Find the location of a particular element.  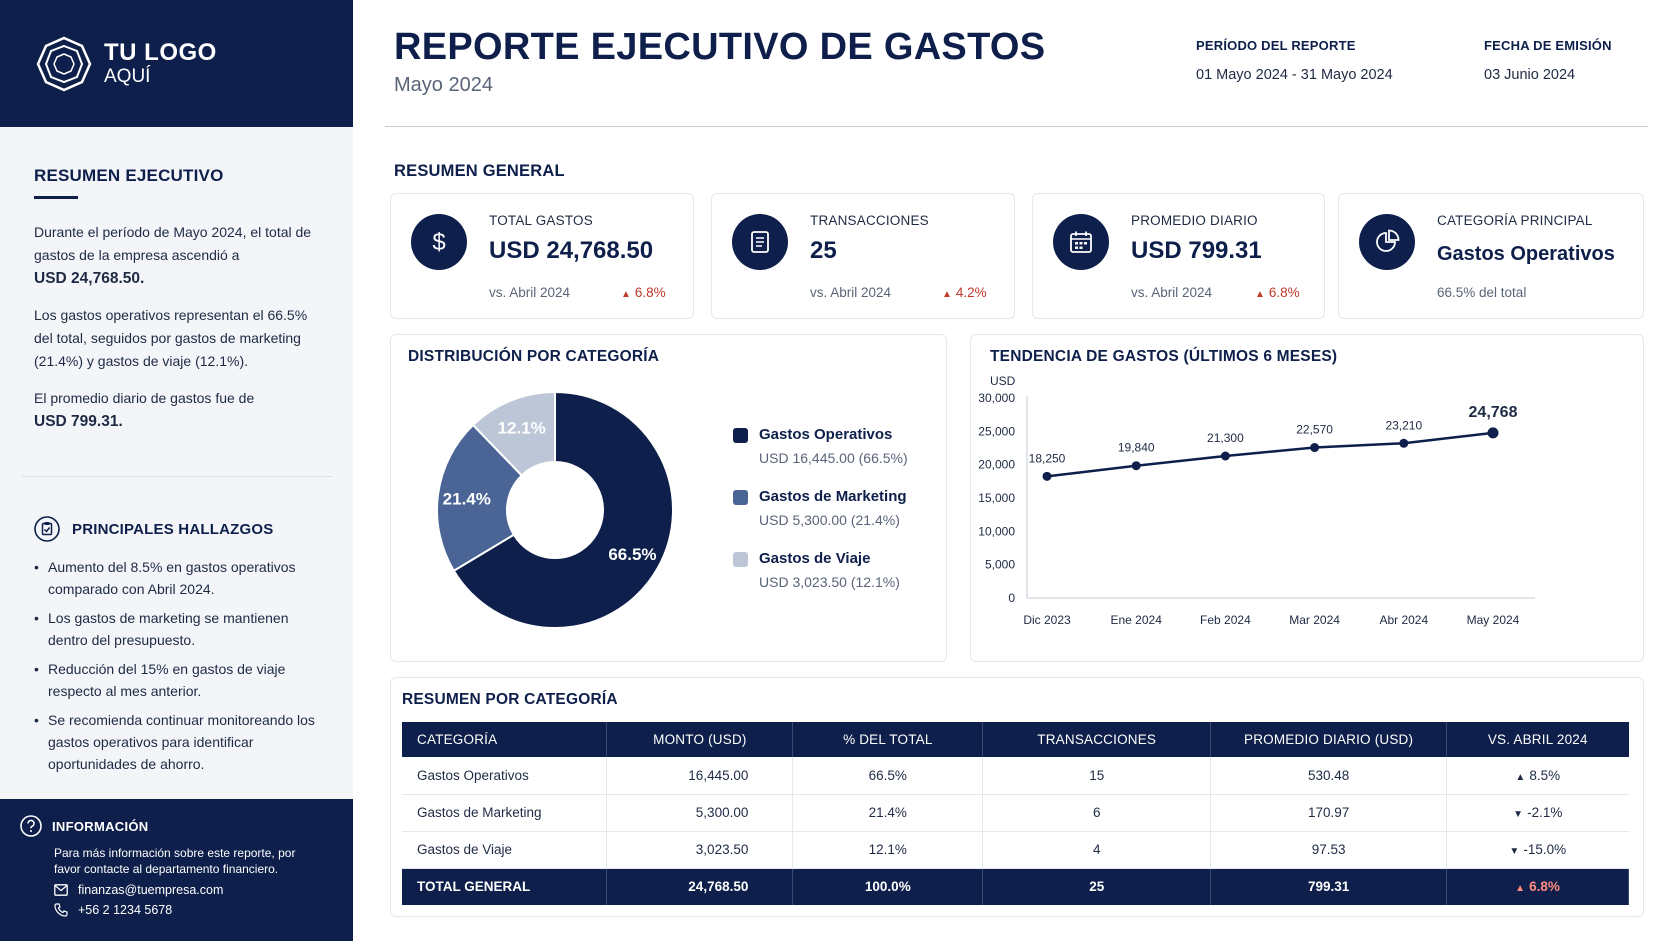

page-subtitle: Mayo 2024 is located at coordinates (443, 85).